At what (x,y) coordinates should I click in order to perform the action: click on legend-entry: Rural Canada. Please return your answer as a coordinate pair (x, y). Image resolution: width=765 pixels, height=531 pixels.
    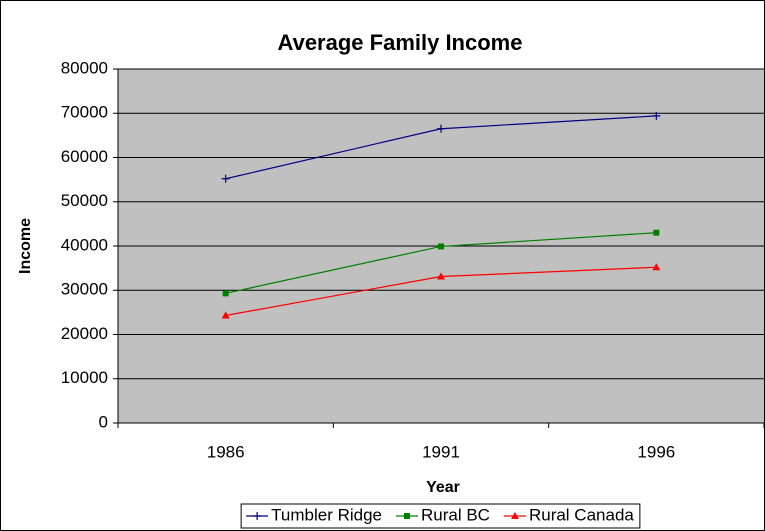
    Looking at the image, I should click on (568, 514).